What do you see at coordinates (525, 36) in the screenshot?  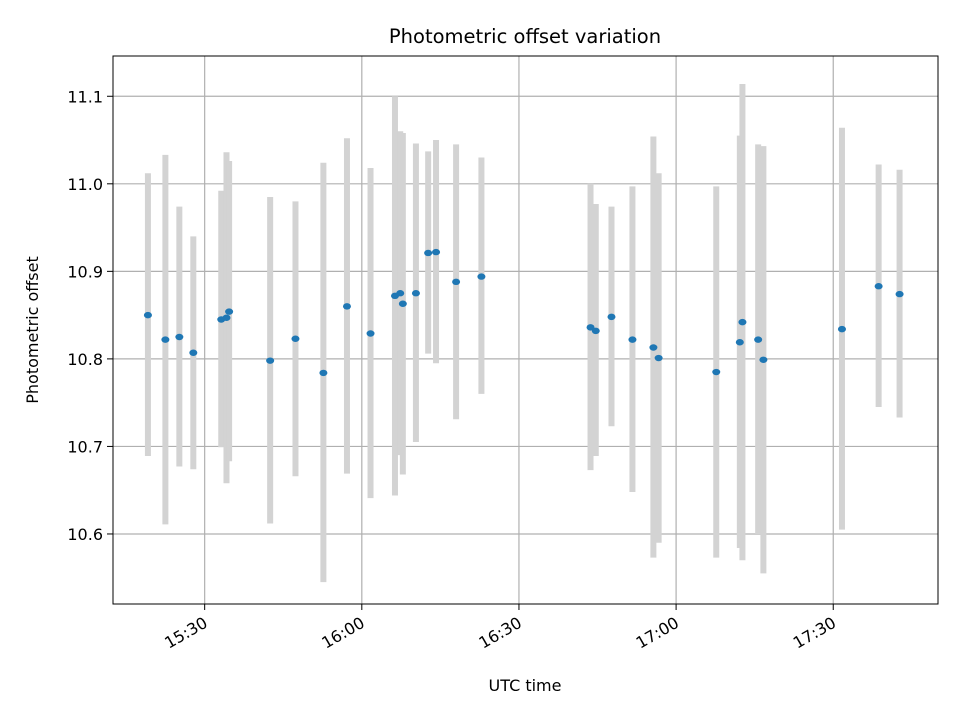 I see `chart-title: Photometric offset variation` at bounding box center [525, 36].